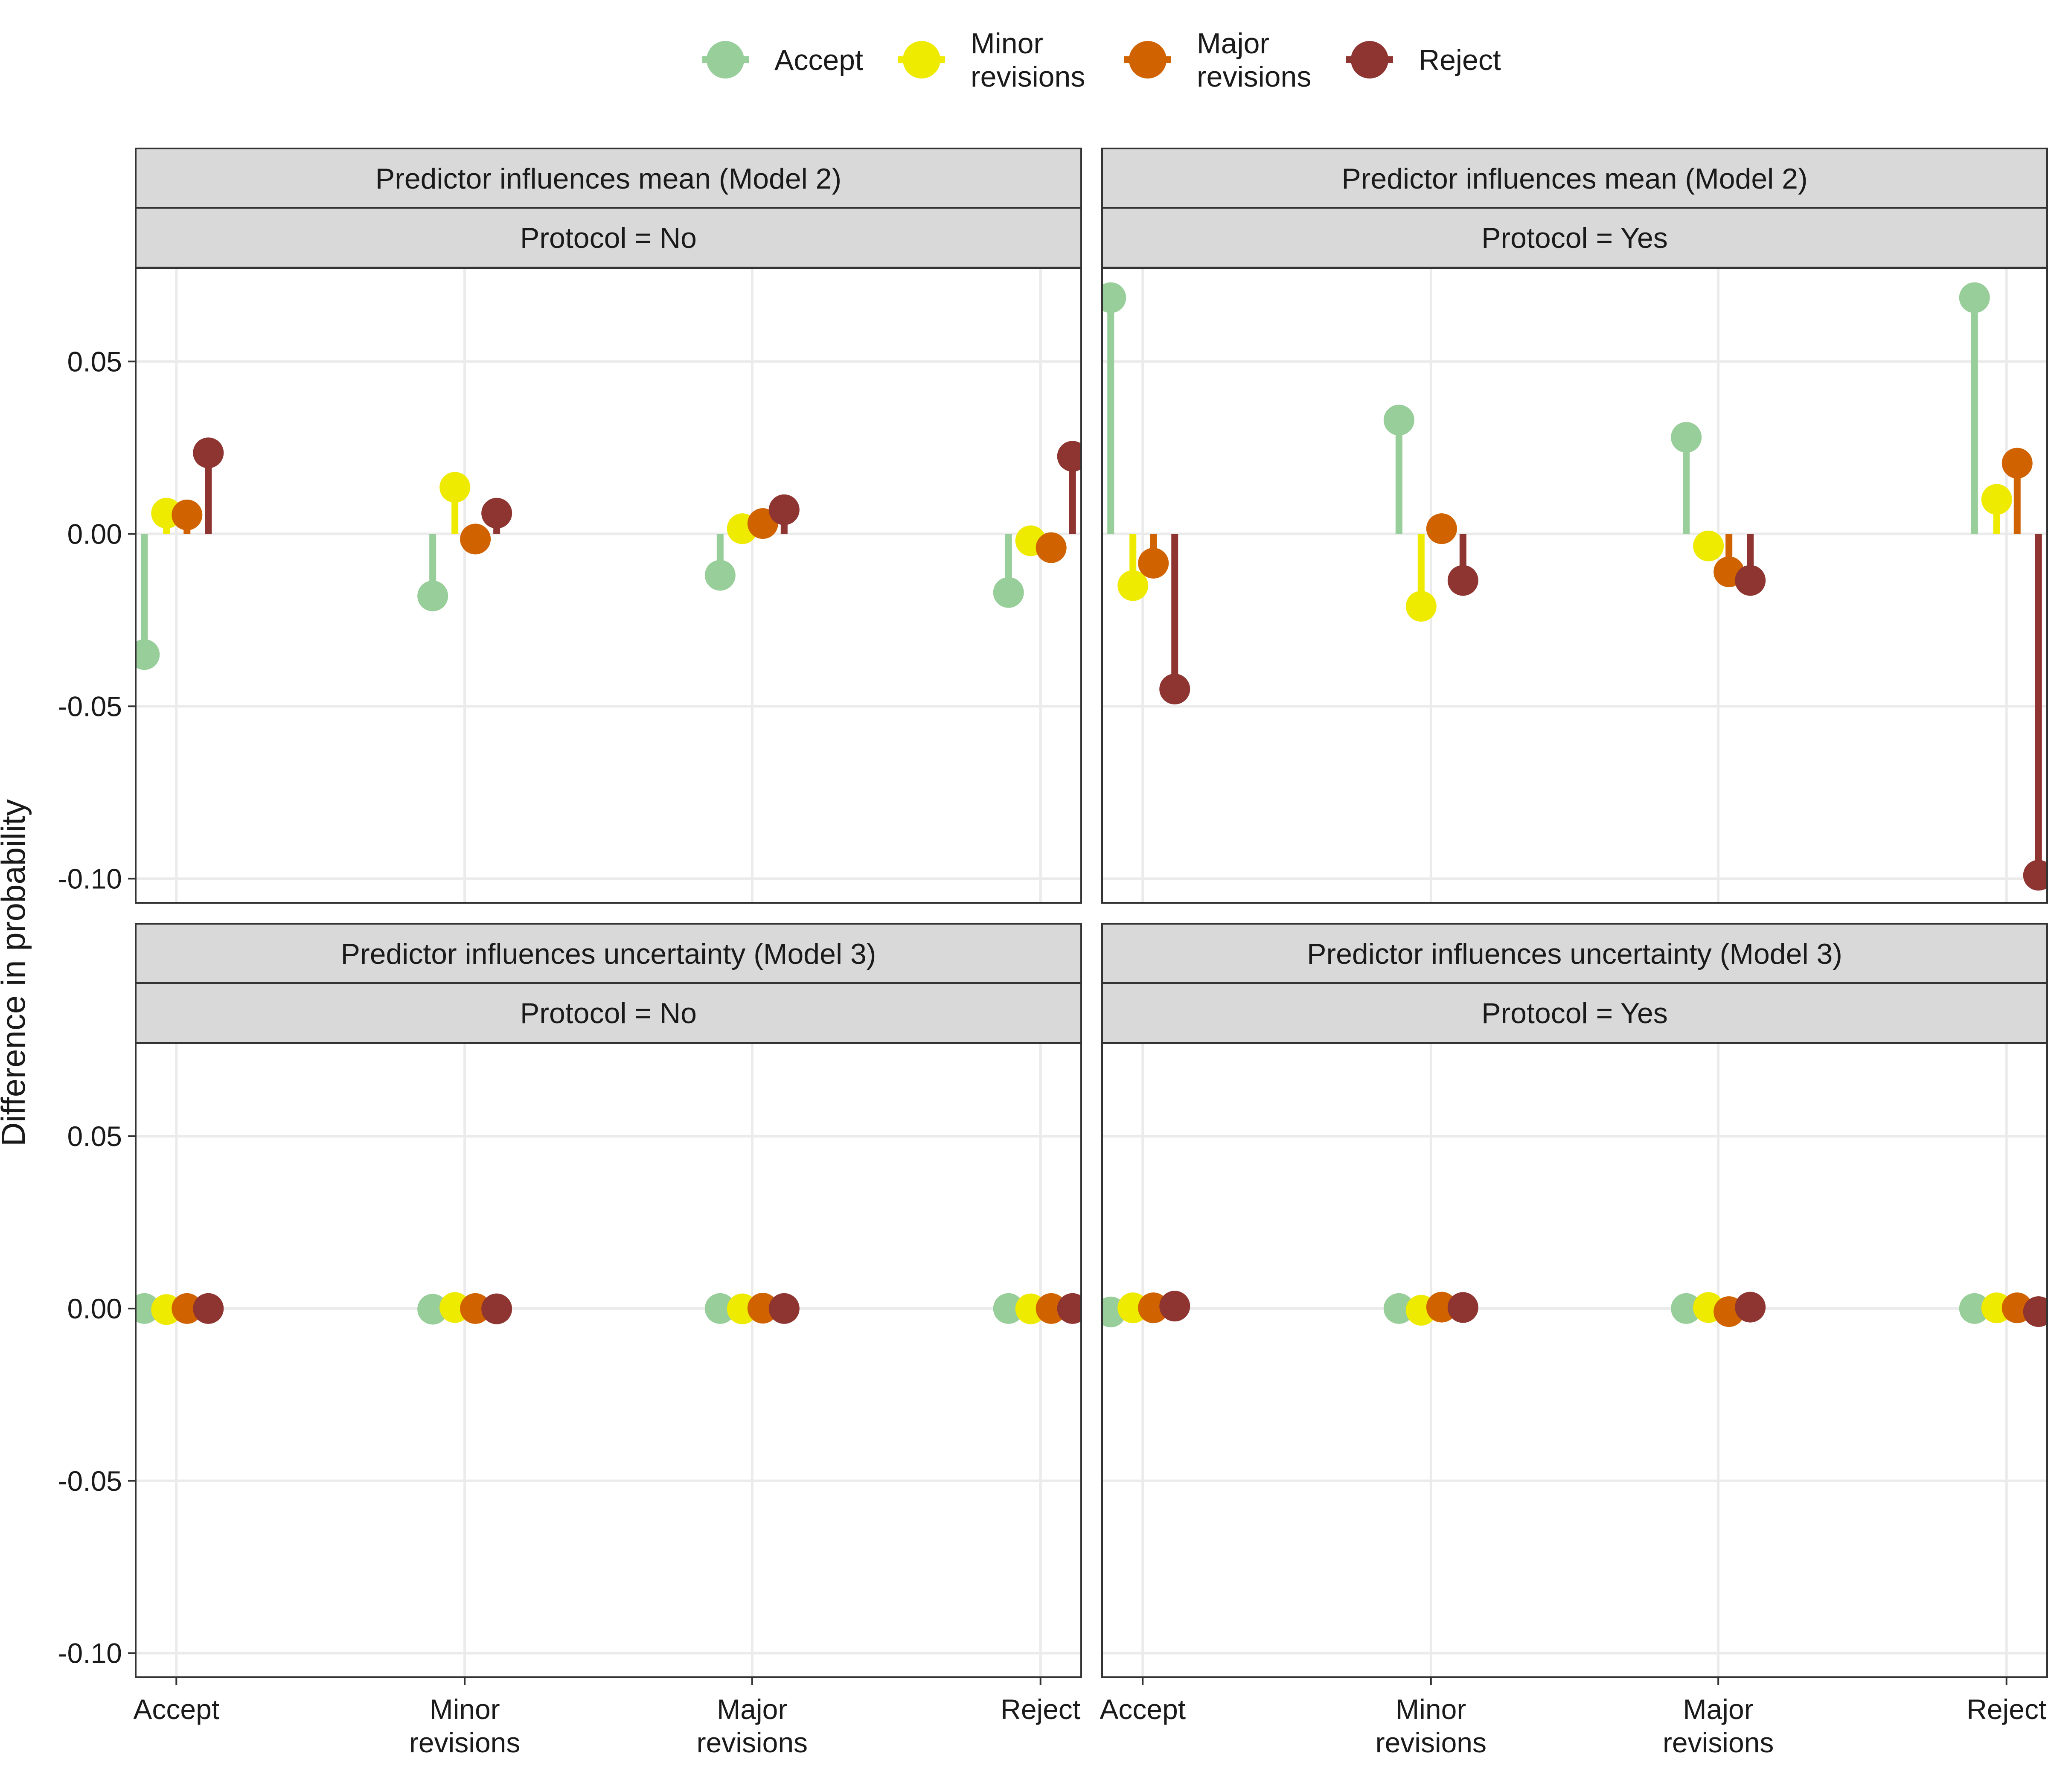 This screenshot has height=1792, width=2048. What do you see at coordinates (97, 1008) in the screenshot?
I see `y-axis: 0.05 0.00 -0.05 -0.10 0.05 0.00 -0.05 -0.10` at bounding box center [97, 1008].